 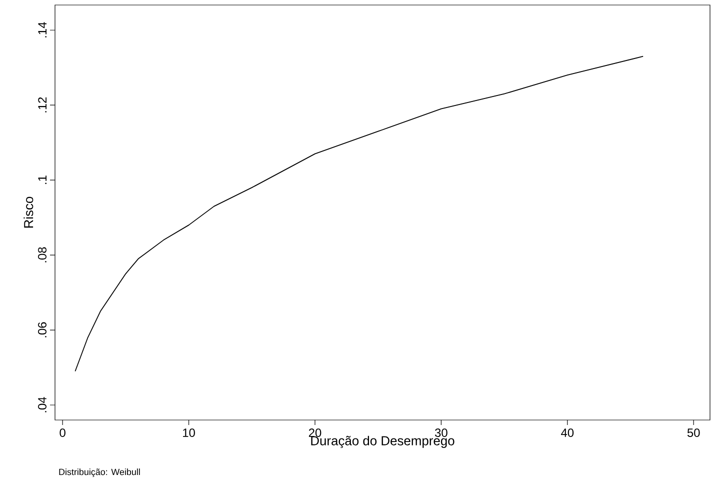 I want to click on x-tick-label: 0, so click(x=63, y=432).